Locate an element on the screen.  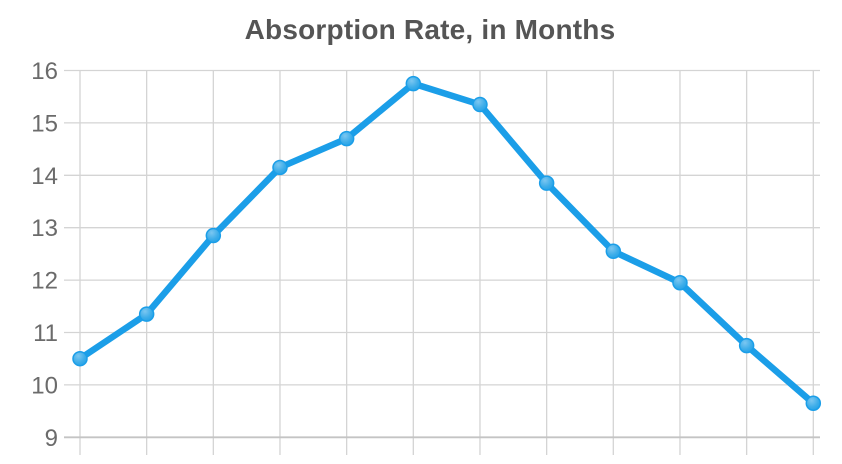
y-tick-label: 16 is located at coordinates (44, 71).